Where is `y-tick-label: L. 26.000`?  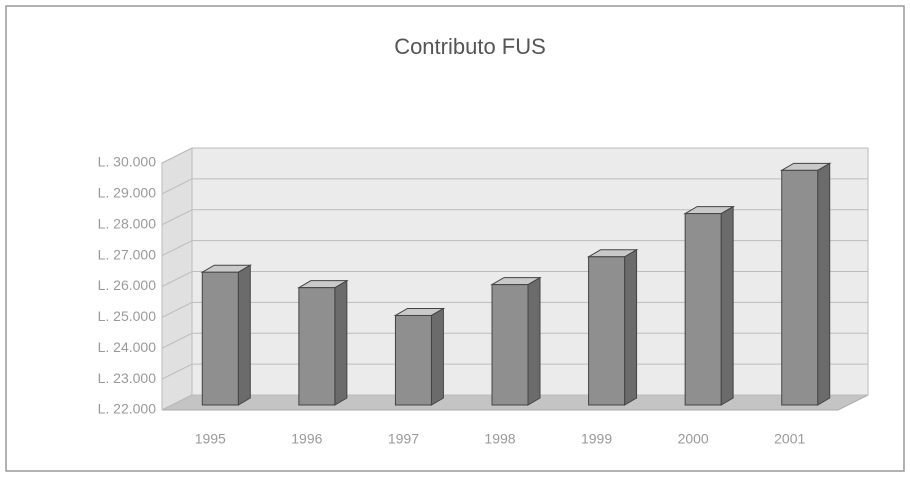
y-tick-label: L. 26.000 is located at coordinates (127, 285).